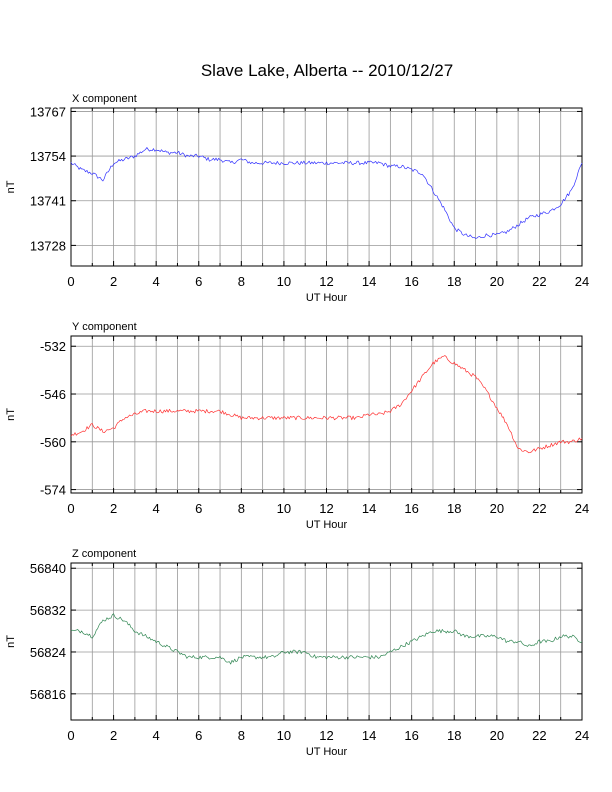  Describe the element at coordinates (48, 568) in the screenshot. I see `y-tick-label: 56840` at that location.